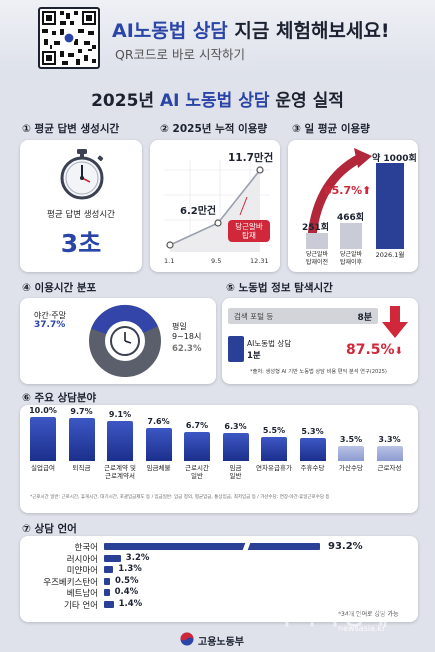  I want to click on s7-title: ⑦ 상담 언어, so click(49, 528).